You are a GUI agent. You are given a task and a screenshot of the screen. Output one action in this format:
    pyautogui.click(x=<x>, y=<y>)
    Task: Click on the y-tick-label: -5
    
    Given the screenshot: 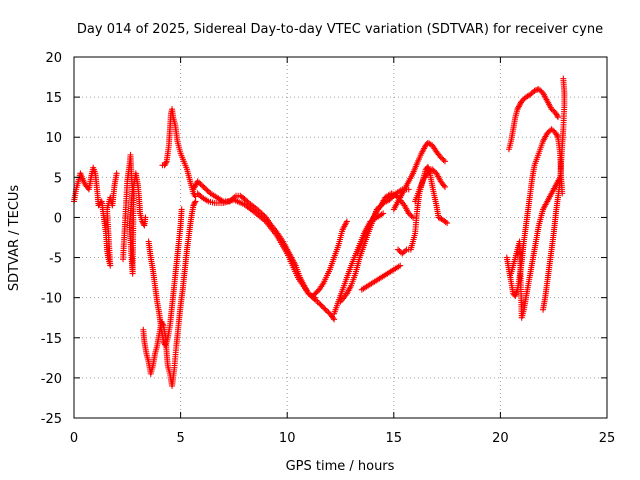 What is the action you would take?
    pyautogui.click(x=55, y=259)
    